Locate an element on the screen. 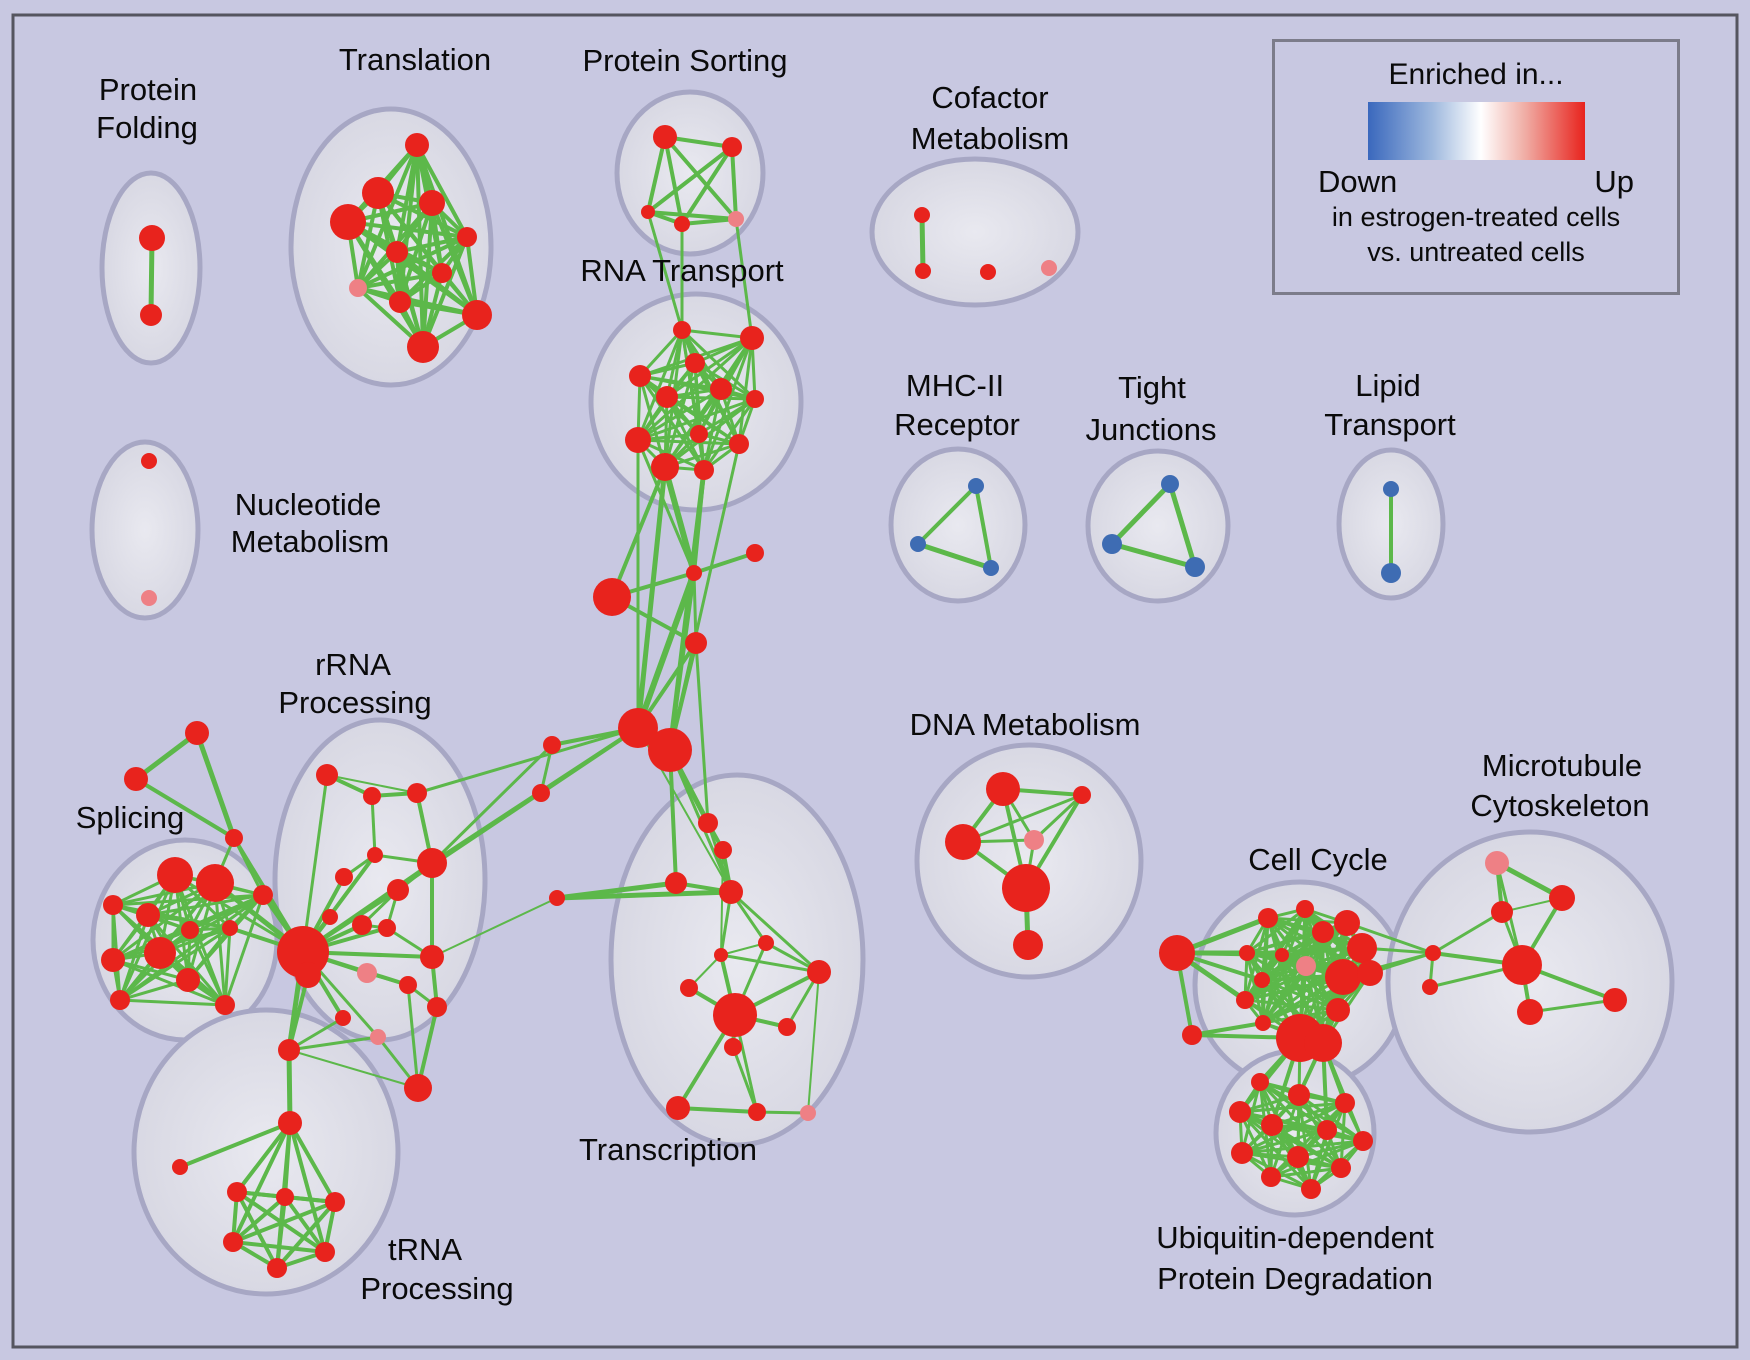 The width and height of the screenshot is (1750, 1360). edge-tn2-tn4 is located at coordinates (259, 1219).